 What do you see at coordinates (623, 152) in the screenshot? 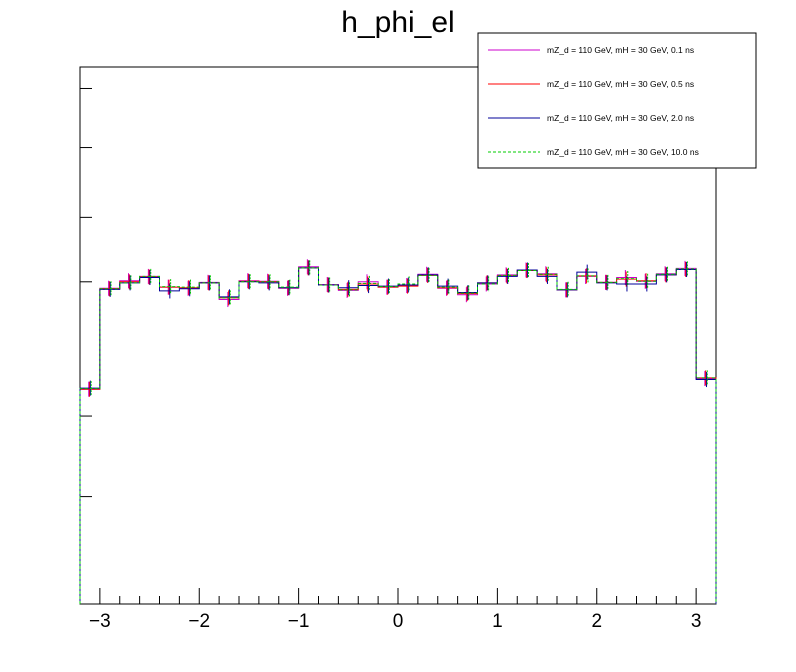
I see `legend-entry-label: mZ_d = 110 GeV, mH = 30 GeV, 10.0 ns` at bounding box center [623, 152].